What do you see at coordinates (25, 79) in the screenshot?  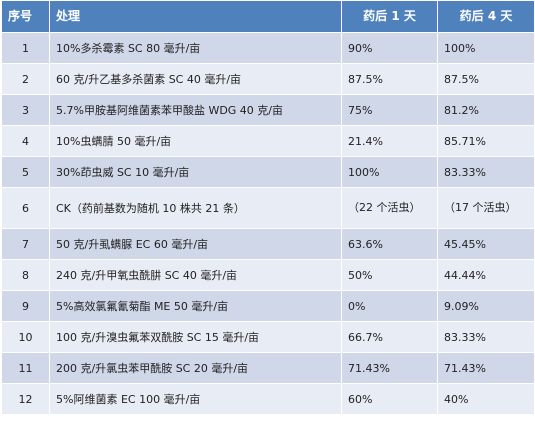 I see `cell-no: 2` at bounding box center [25, 79].